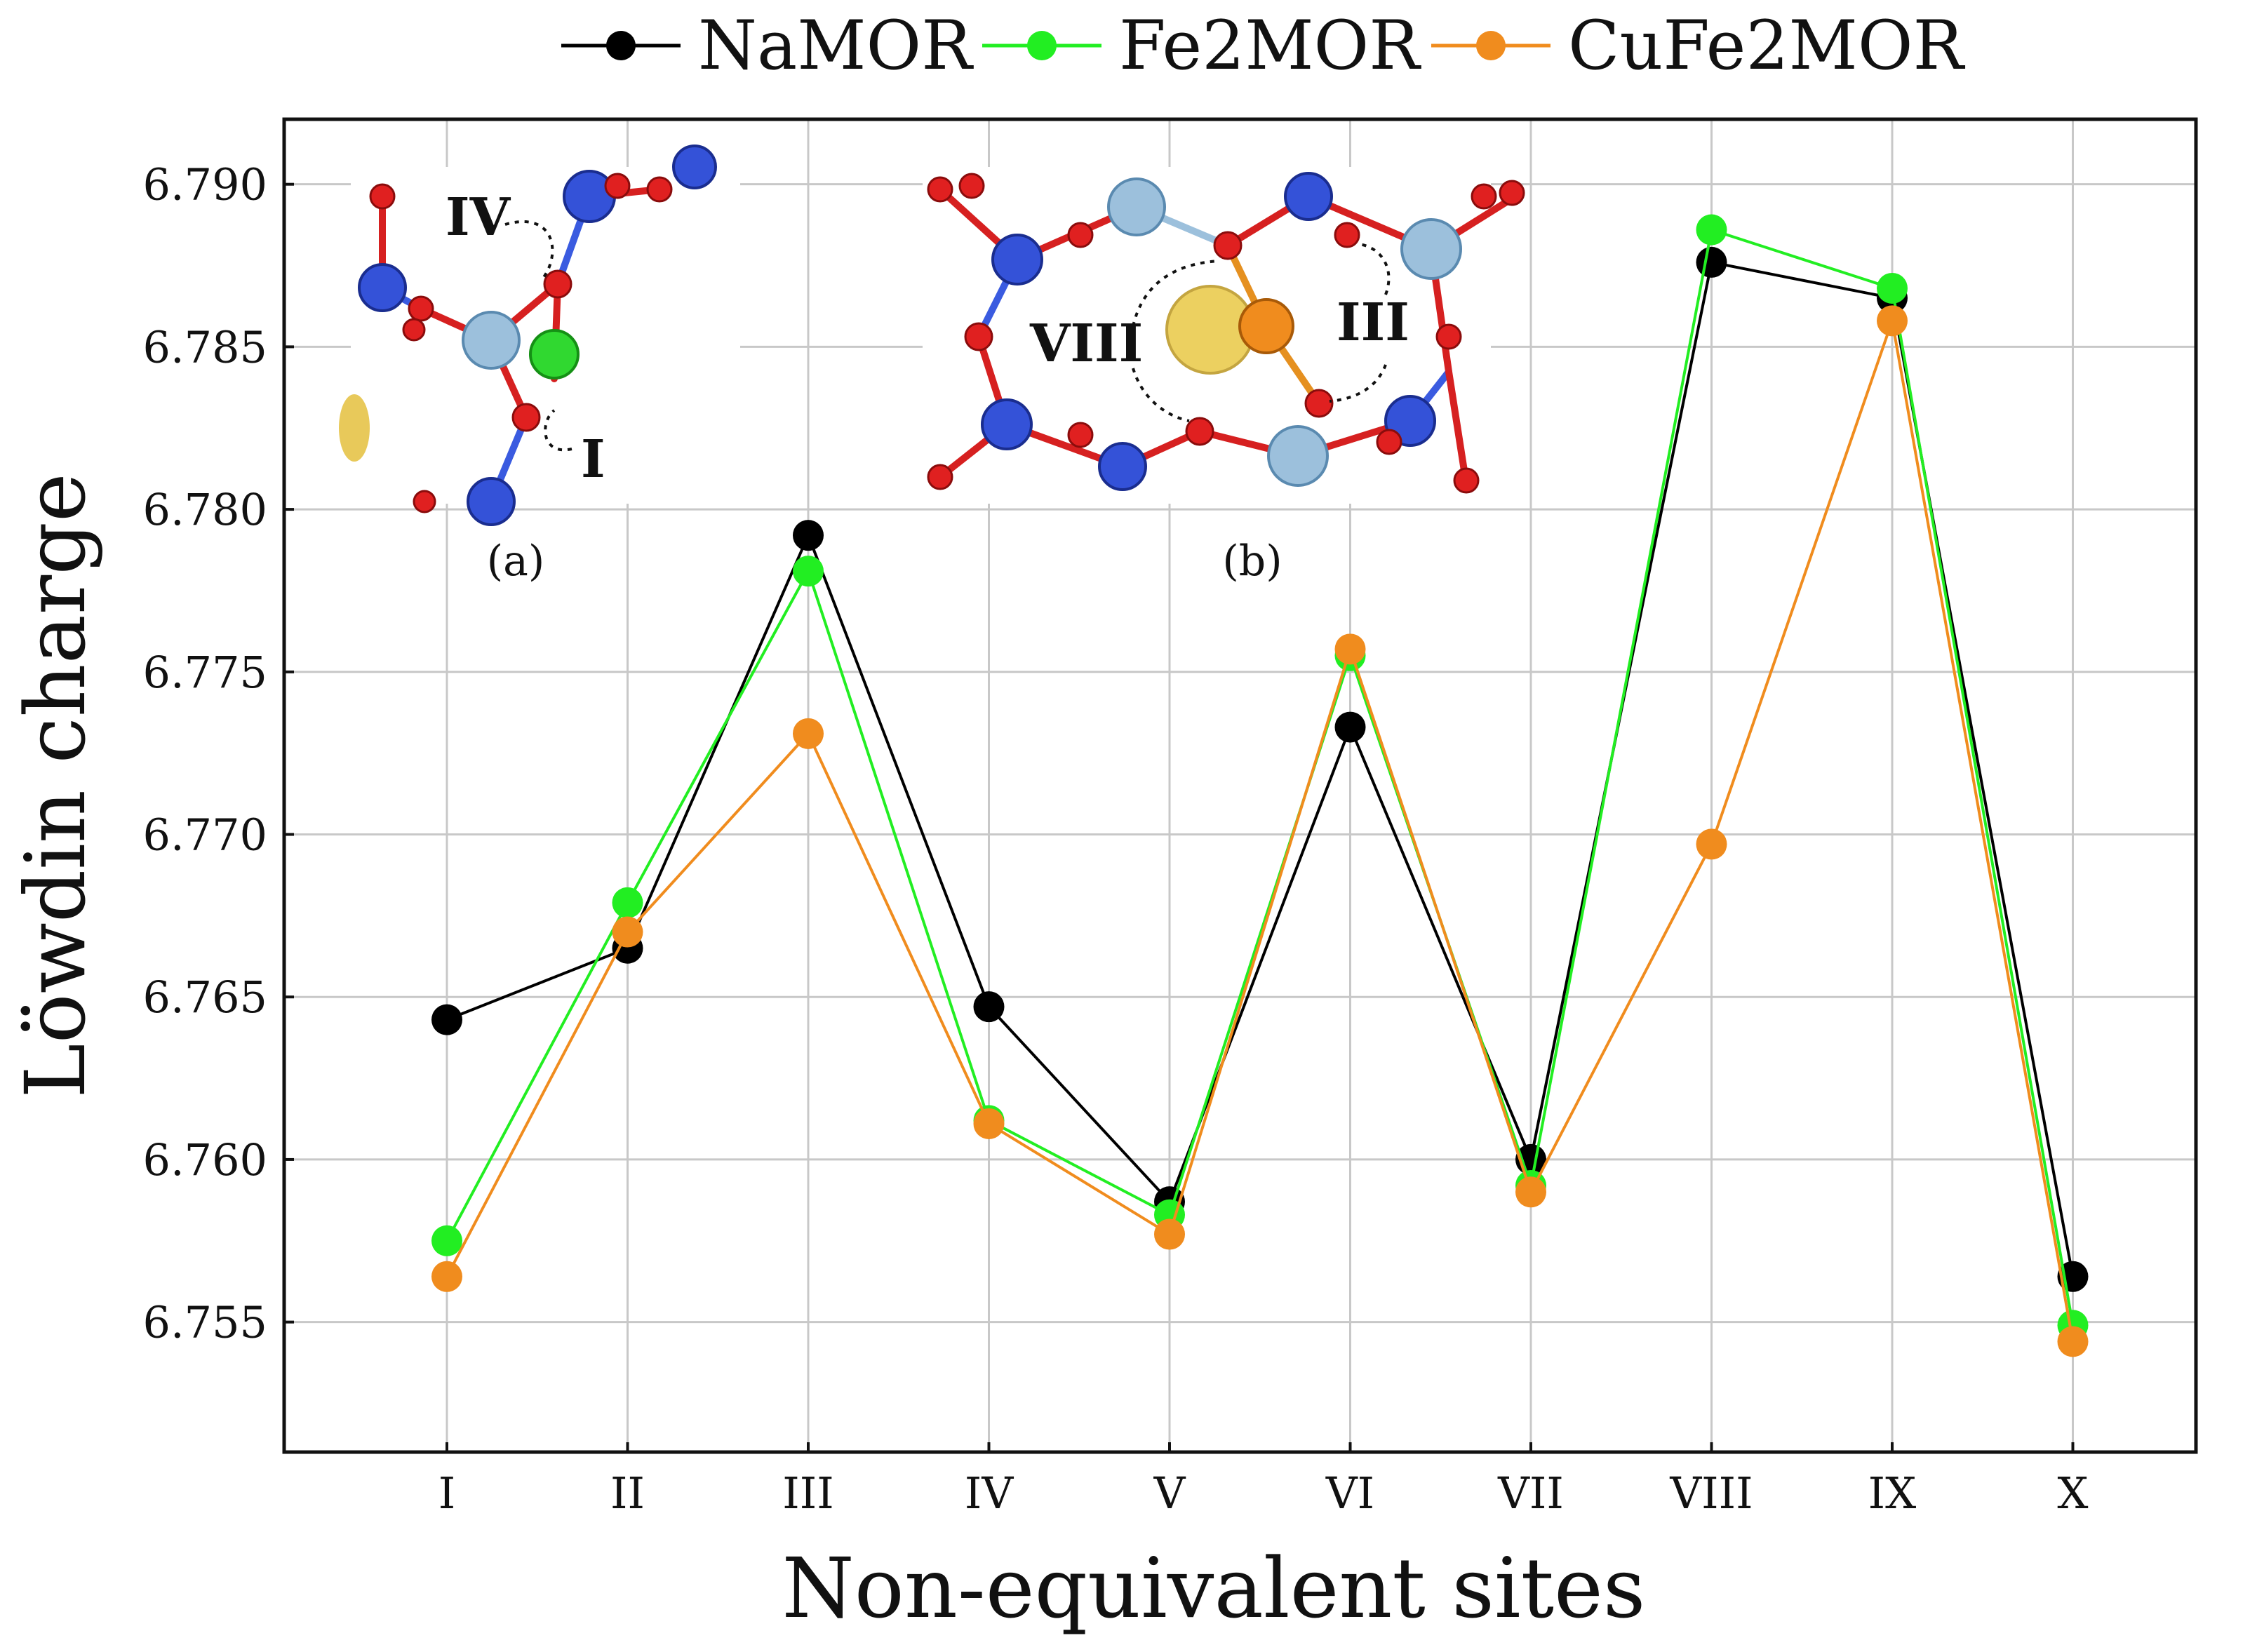 Image resolution: width=2257 pixels, height=1652 pixels. What do you see at coordinates (55, 785) in the screenshot?
I see `y-axis-title: Löwdin charge` at bounding box center [55, 785].